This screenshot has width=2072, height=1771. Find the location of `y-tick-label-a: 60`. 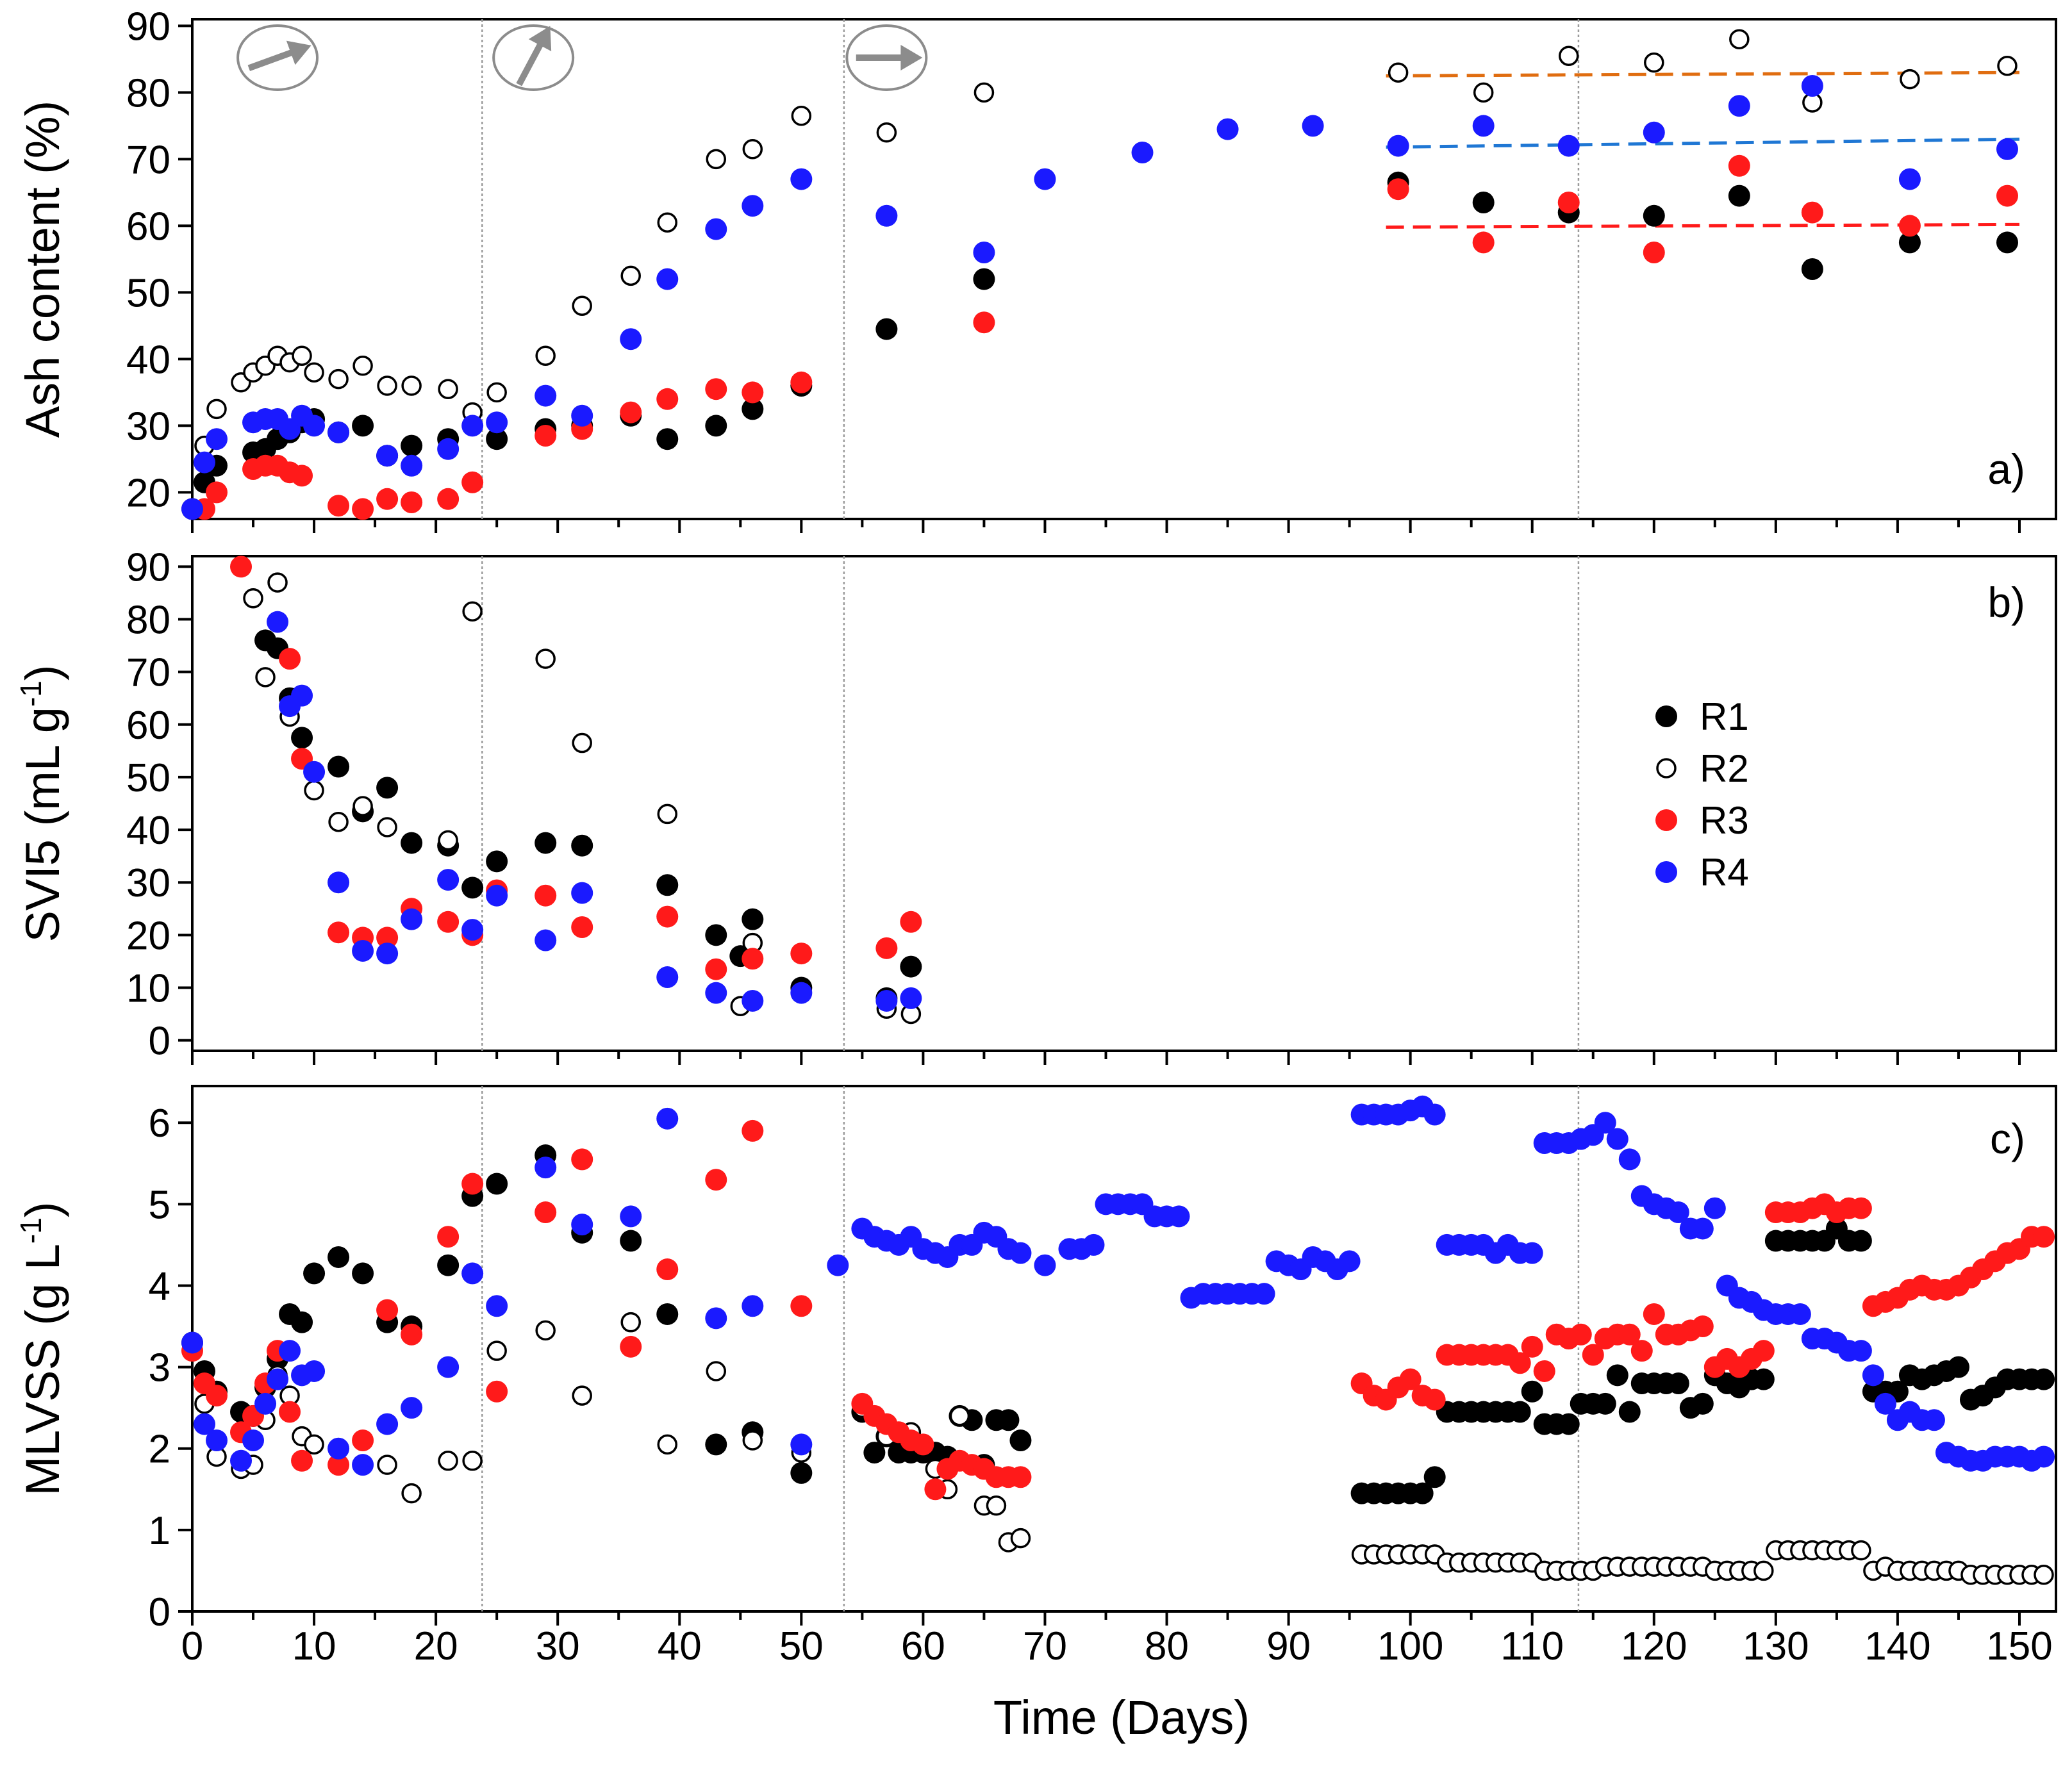

y-tick-label-a: 60 is located at coordinates (148, 226).